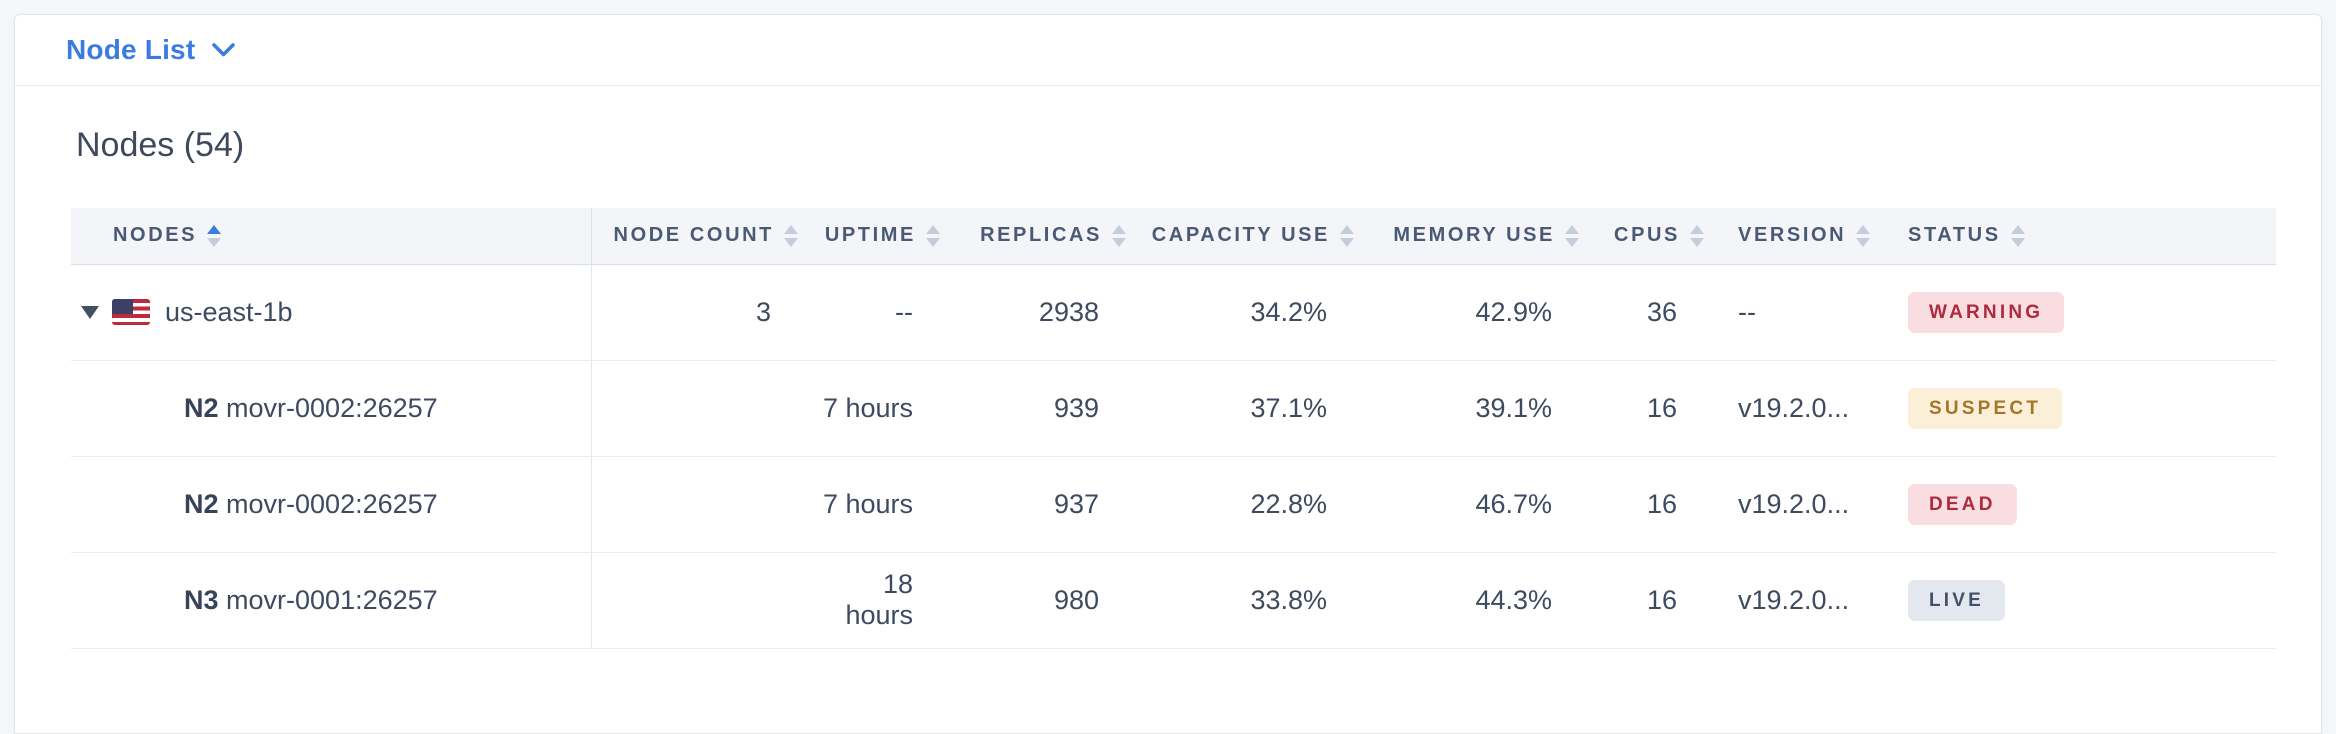  I want to click on column-header-node-count: NODE COUNT, so click(699, 236).